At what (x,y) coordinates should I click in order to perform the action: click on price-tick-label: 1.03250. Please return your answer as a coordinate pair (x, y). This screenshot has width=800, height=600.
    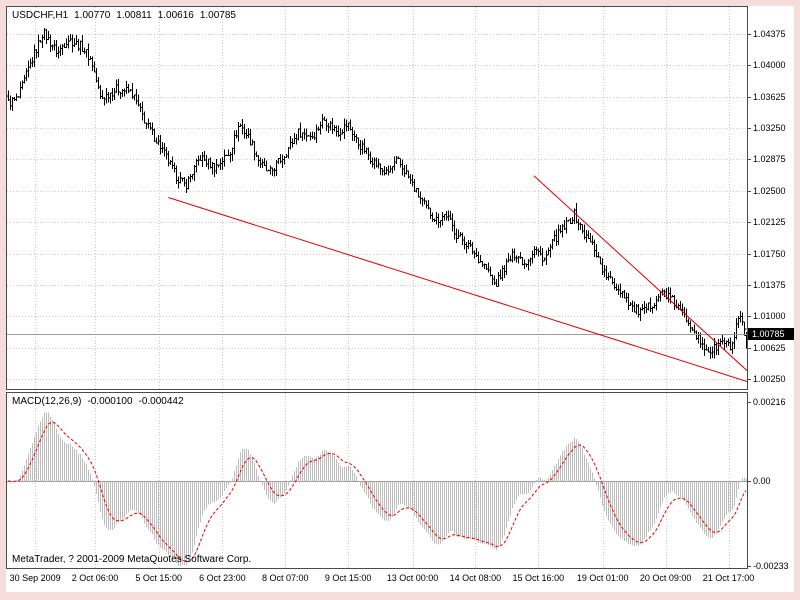
    Looking at the image, I should click on (769, 128).